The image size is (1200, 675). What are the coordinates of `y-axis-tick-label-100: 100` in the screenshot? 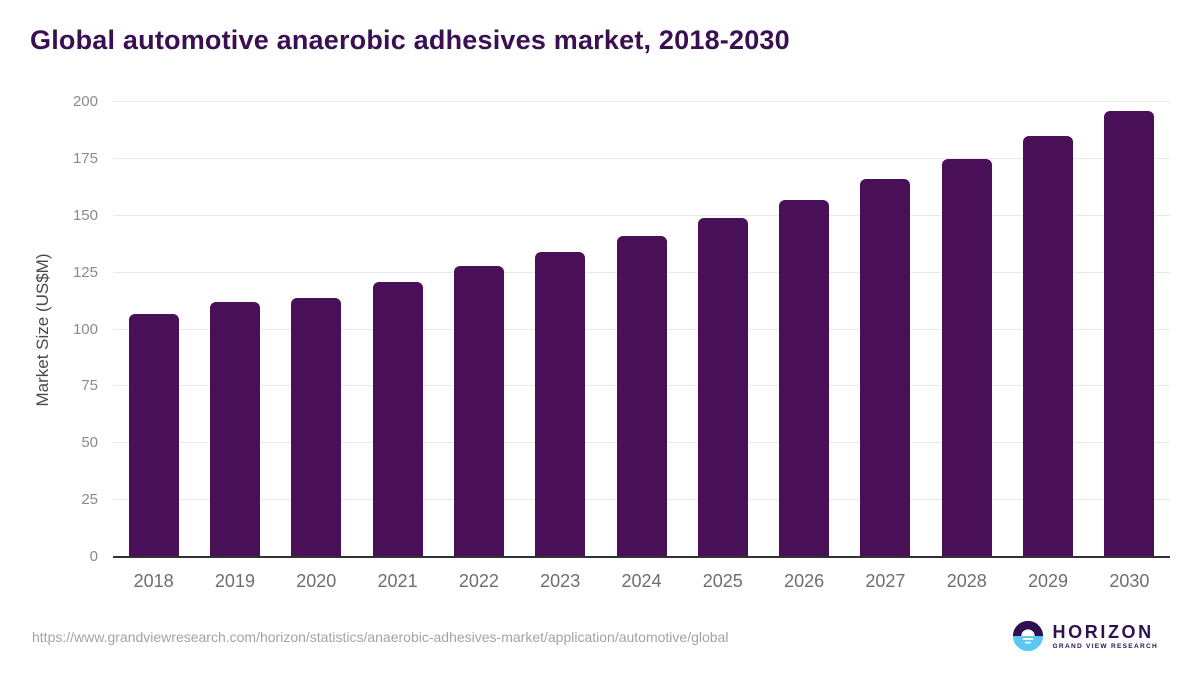 It's located at (85, 329).